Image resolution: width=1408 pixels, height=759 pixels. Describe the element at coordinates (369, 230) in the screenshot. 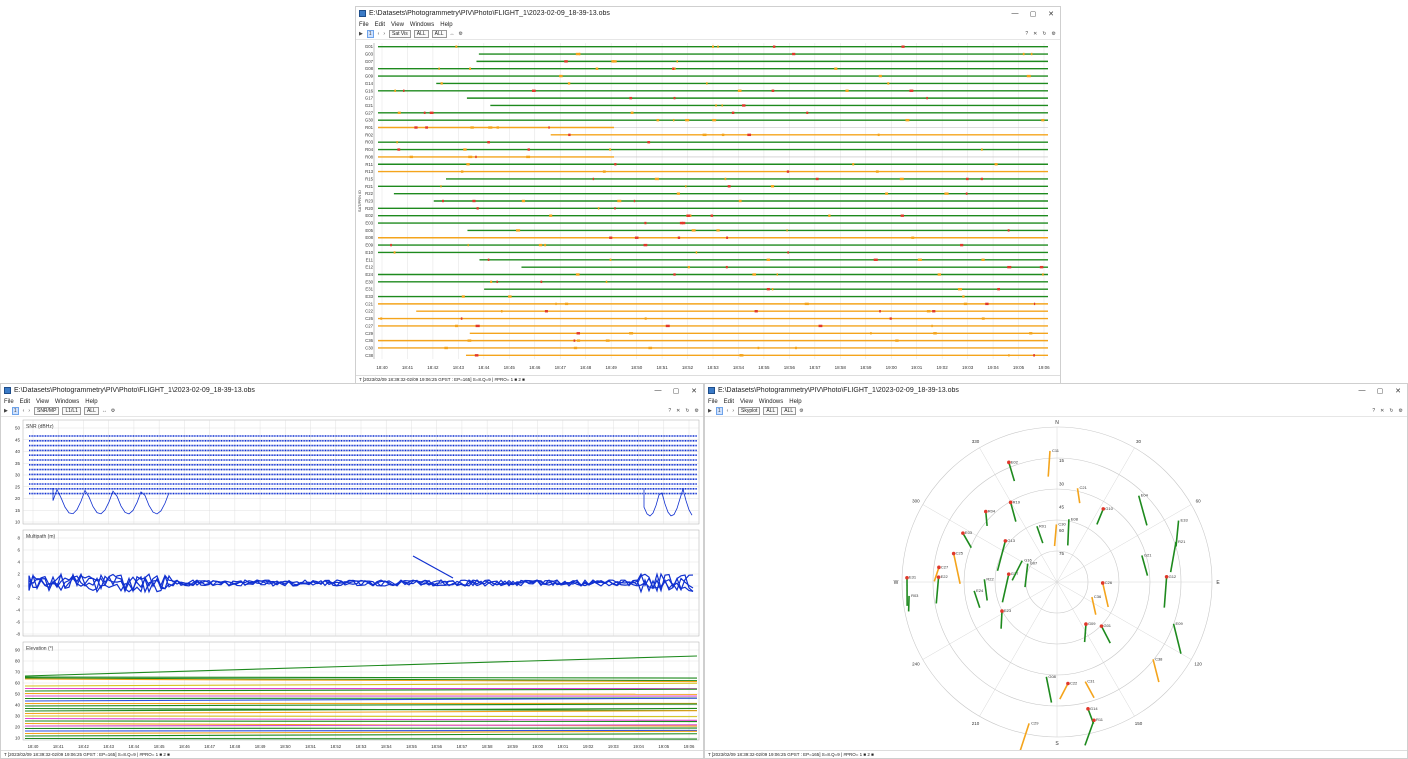

I see `sat-label: E05` at that location.